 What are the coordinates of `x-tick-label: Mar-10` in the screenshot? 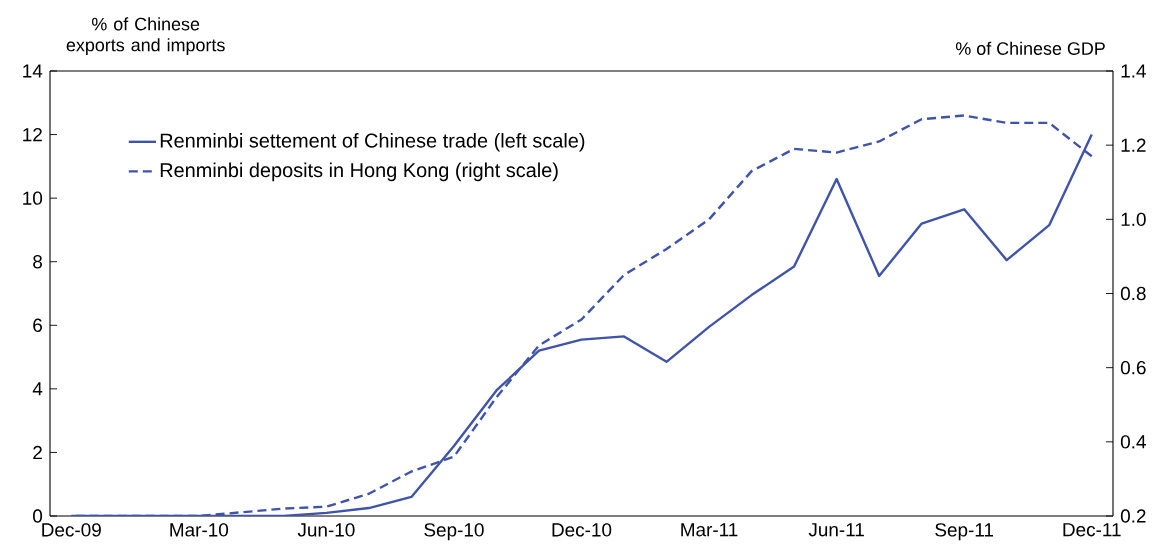 It's located at (199, 530).